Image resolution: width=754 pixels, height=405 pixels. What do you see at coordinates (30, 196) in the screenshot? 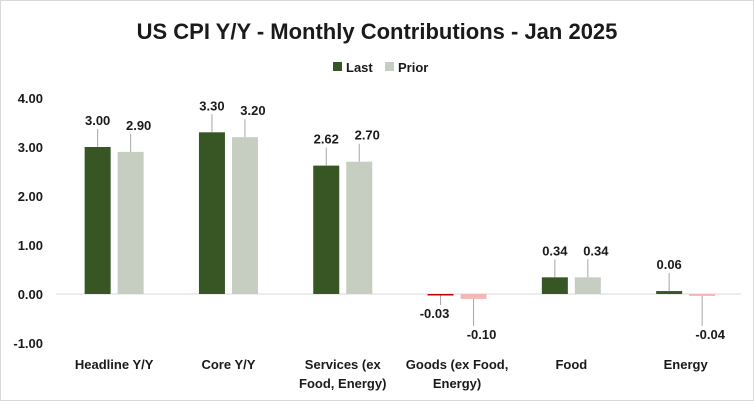
I see `y-tick-label: 2.00` at bounding box center [30, 196].